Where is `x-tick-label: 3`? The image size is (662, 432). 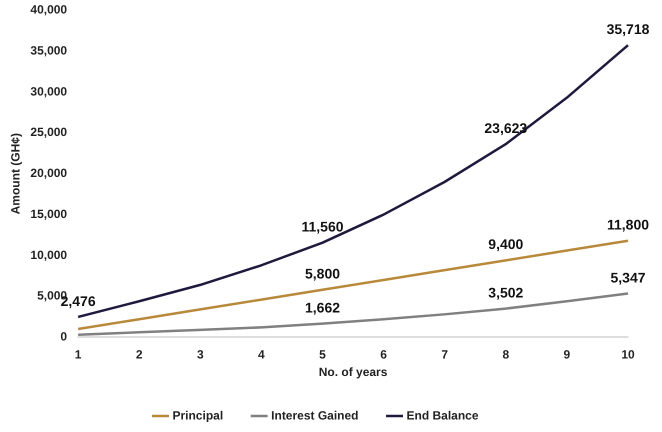 x-tick-label: 3 is located at coordinates (200, 355).